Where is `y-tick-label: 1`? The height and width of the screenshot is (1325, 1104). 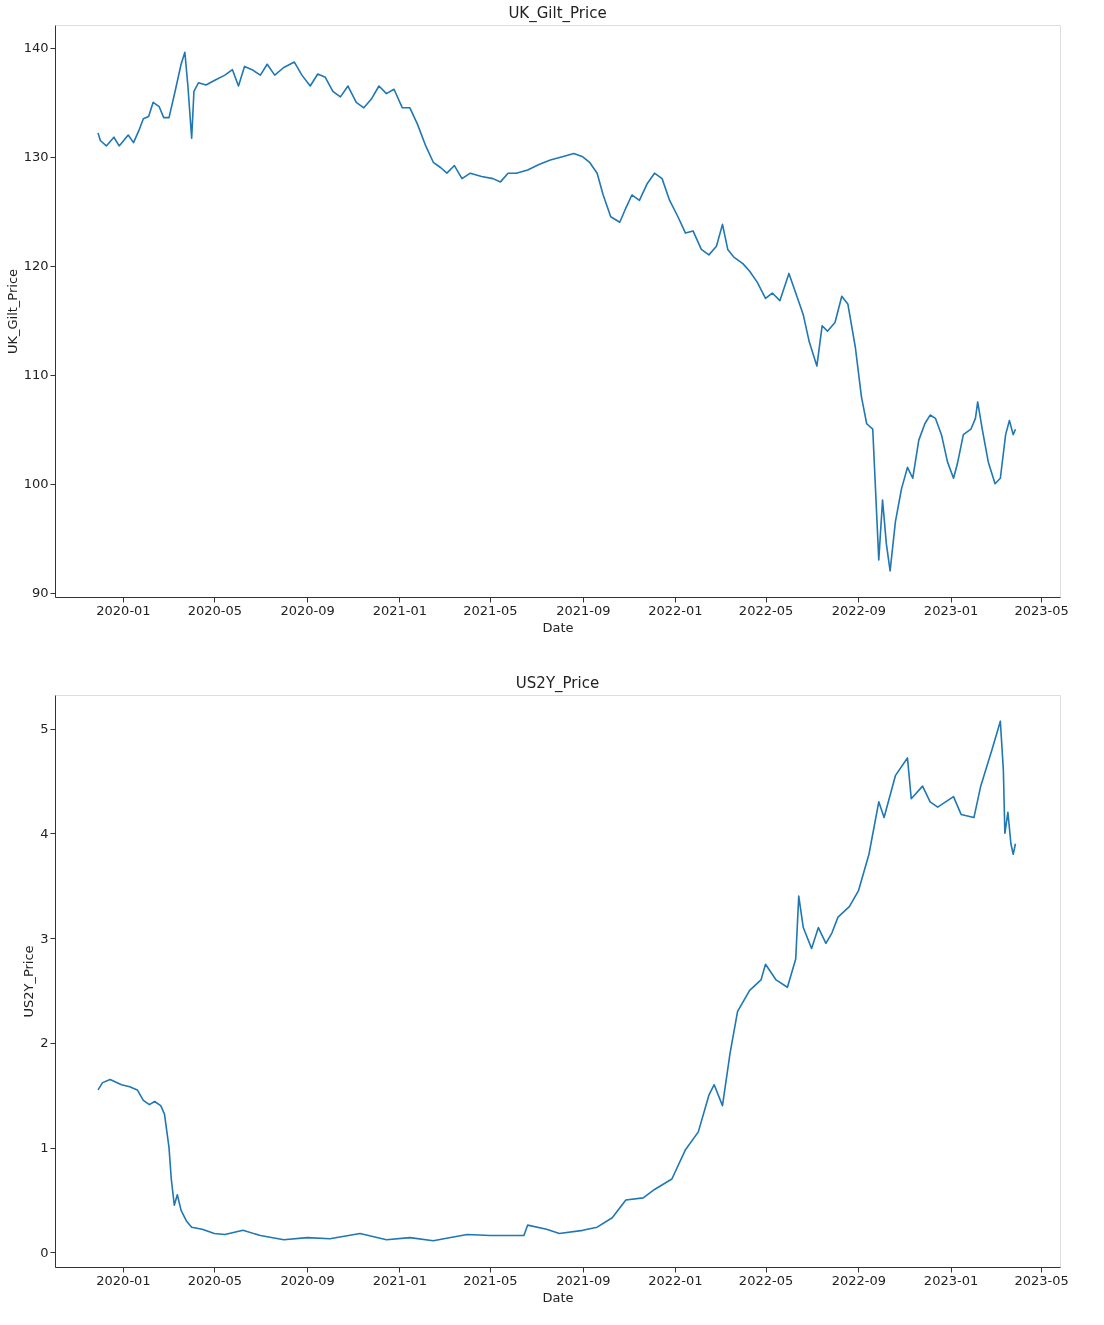
y-tick-label: 1 is located at coordinates (44, 1148).